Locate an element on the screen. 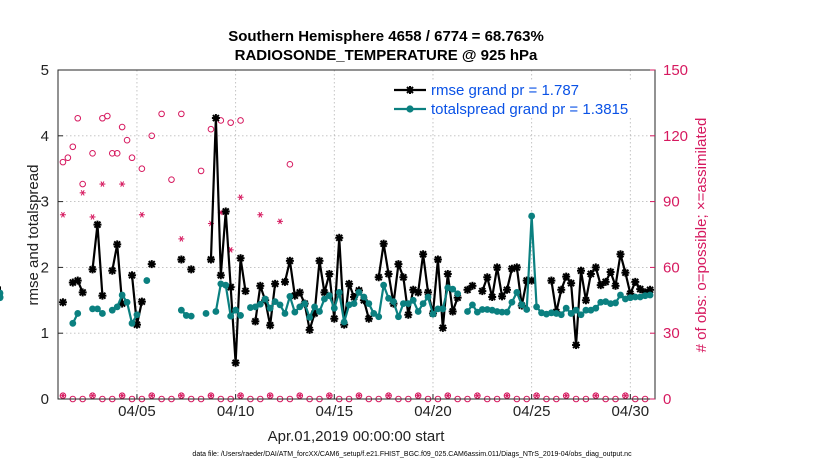 The image size is (830, 470). chart-title-line2: RADIOSONDE_TEMPERATURE @ 925 hPa is located at coordinates (386, 55).